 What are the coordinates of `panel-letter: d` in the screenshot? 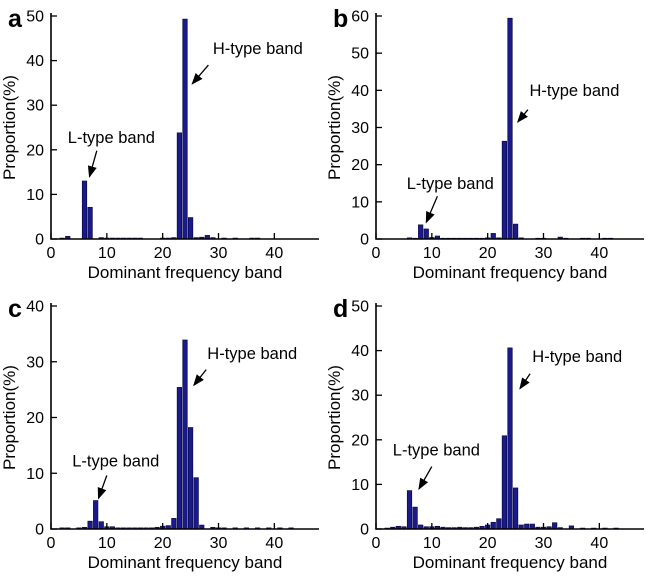 It's located at (340, 309).